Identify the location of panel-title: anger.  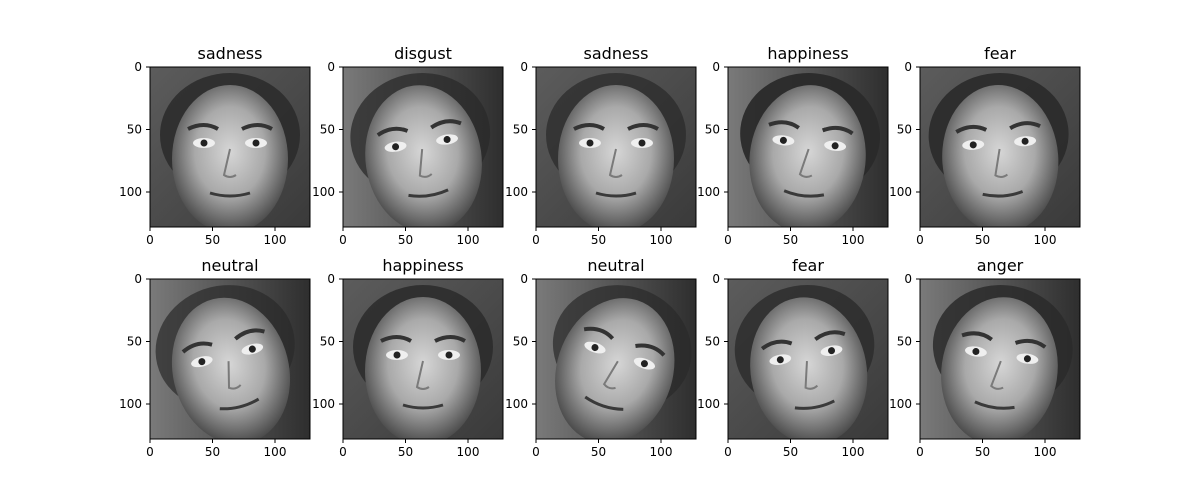
(1000, 265).